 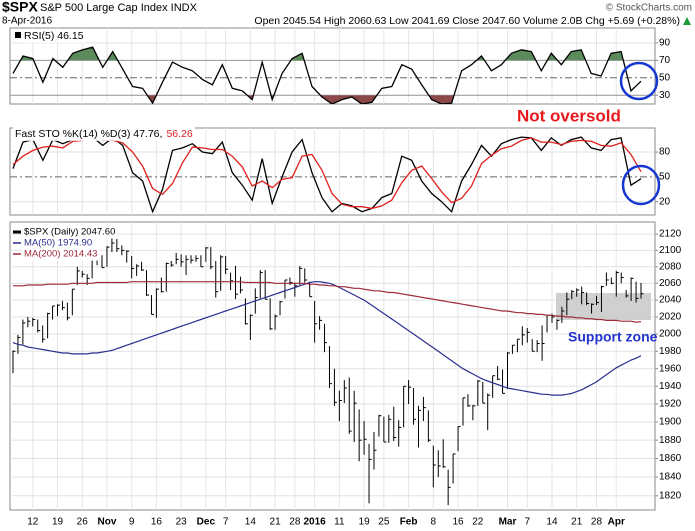 I want to click on annotation: Support zone, so click(x=613, y=337).